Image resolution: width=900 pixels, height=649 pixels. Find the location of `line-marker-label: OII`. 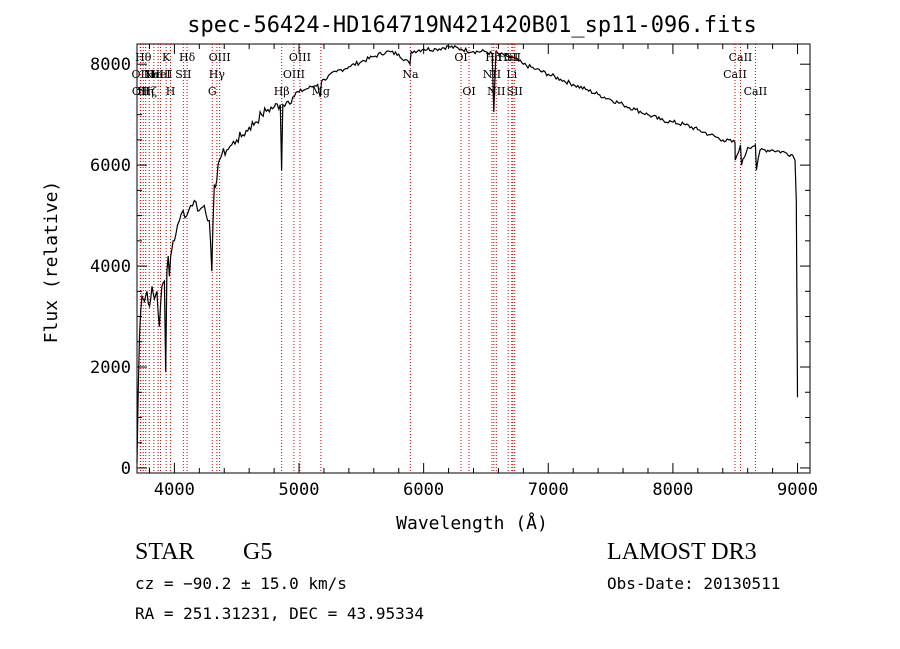

line-marker-label: OII is located at coordinates (141, 91).